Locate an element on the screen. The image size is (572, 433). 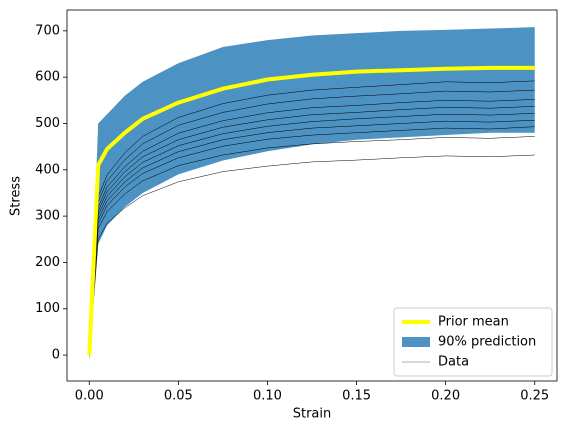
x-tick-label: 0.25 is located at coordinates (534, 396).